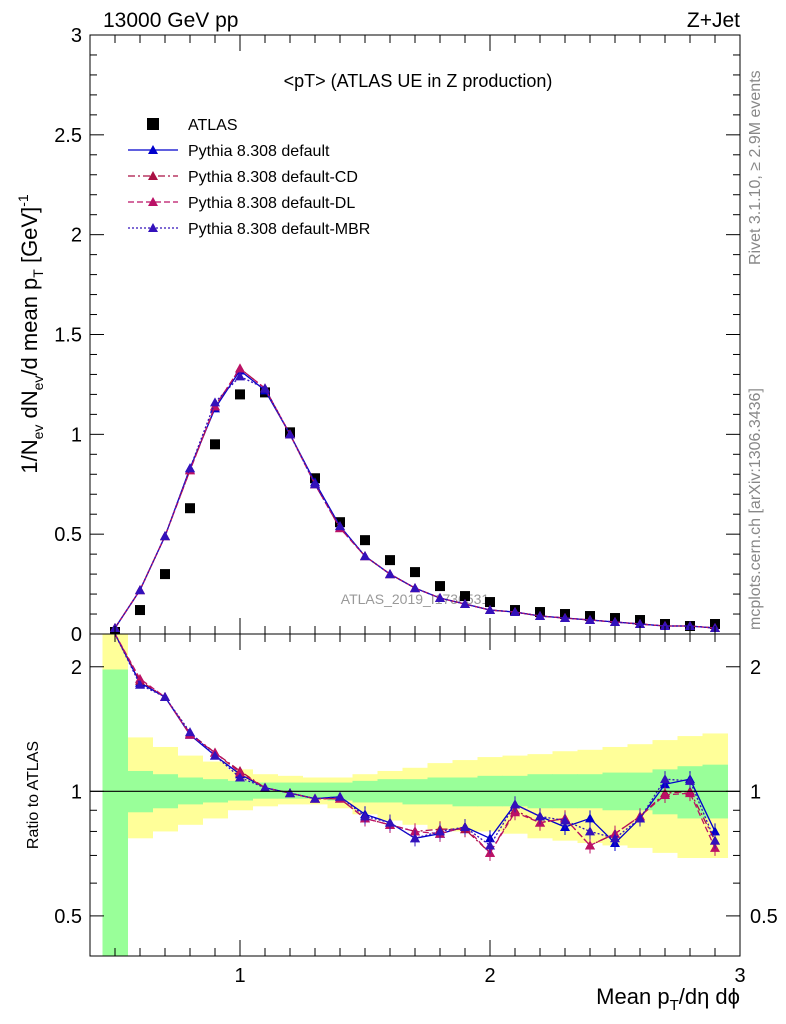  Describe the element at coordinates (68, 136) in the screenshot. I see `y-tick-label: 2.5` at that location.